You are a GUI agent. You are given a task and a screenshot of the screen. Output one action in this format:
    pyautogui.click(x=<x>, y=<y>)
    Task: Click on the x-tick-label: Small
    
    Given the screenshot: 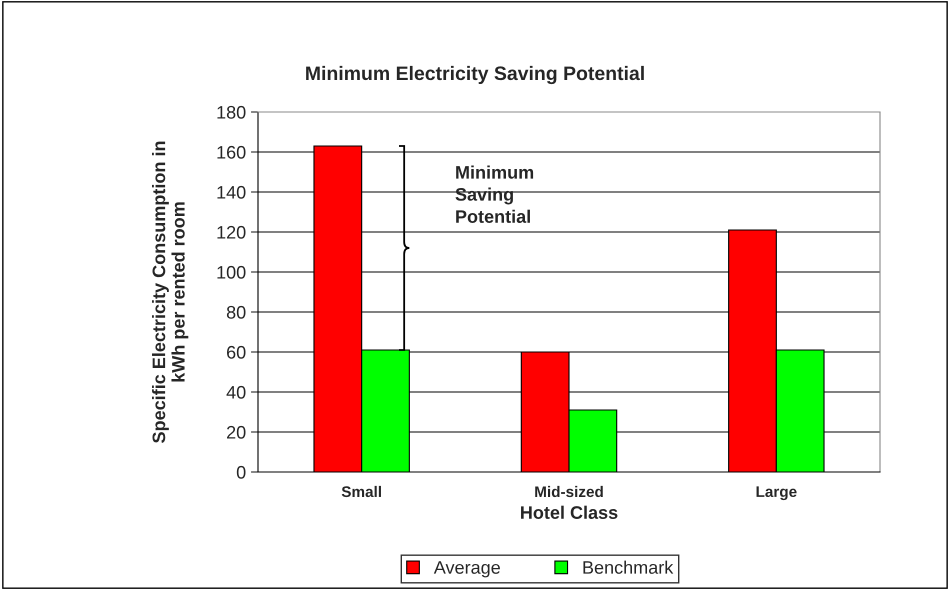 What is the action you would take?
    pyautogui.click(x=361, y=492)
    